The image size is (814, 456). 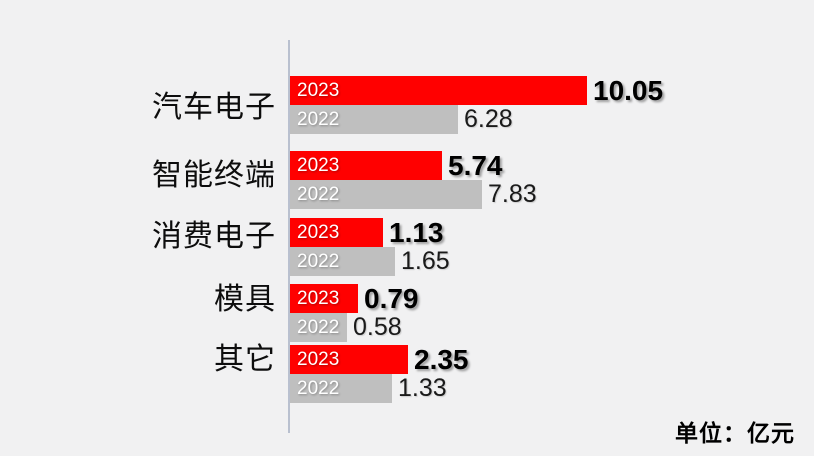 What do you see at coordinates (289, 236) in the screenshot?
I see `y-axis-line` at bounding box center [289, 236].